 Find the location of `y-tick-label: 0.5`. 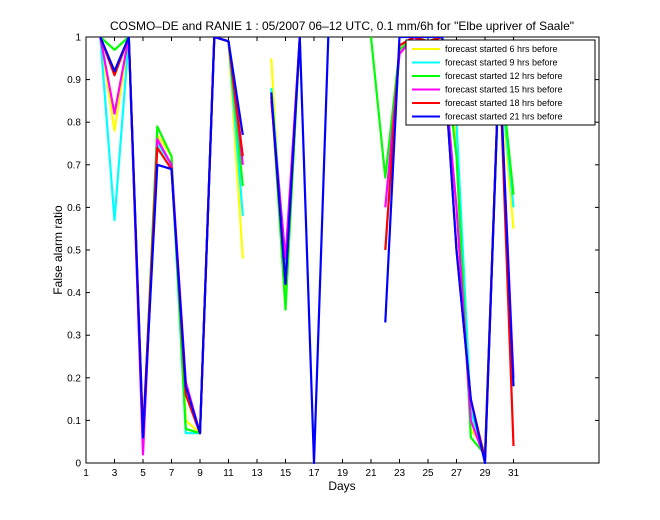

y-tick-label: 0.5 is located at coordinates (74, 251).